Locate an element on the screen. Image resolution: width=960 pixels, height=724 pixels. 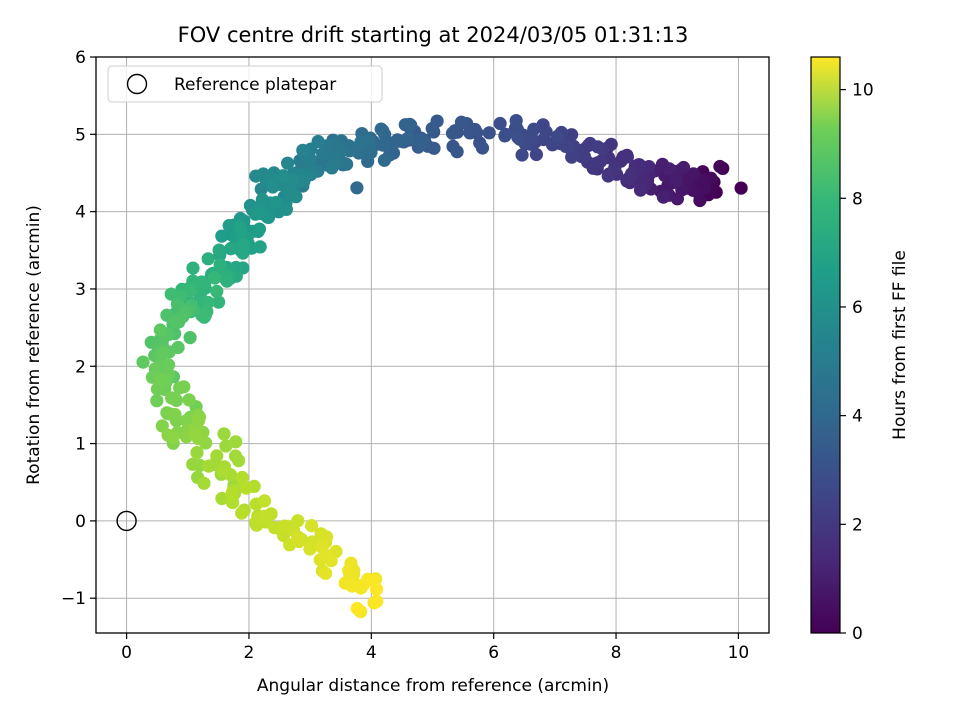
x-tick-label: 8 is located at coordinates (616, 653).